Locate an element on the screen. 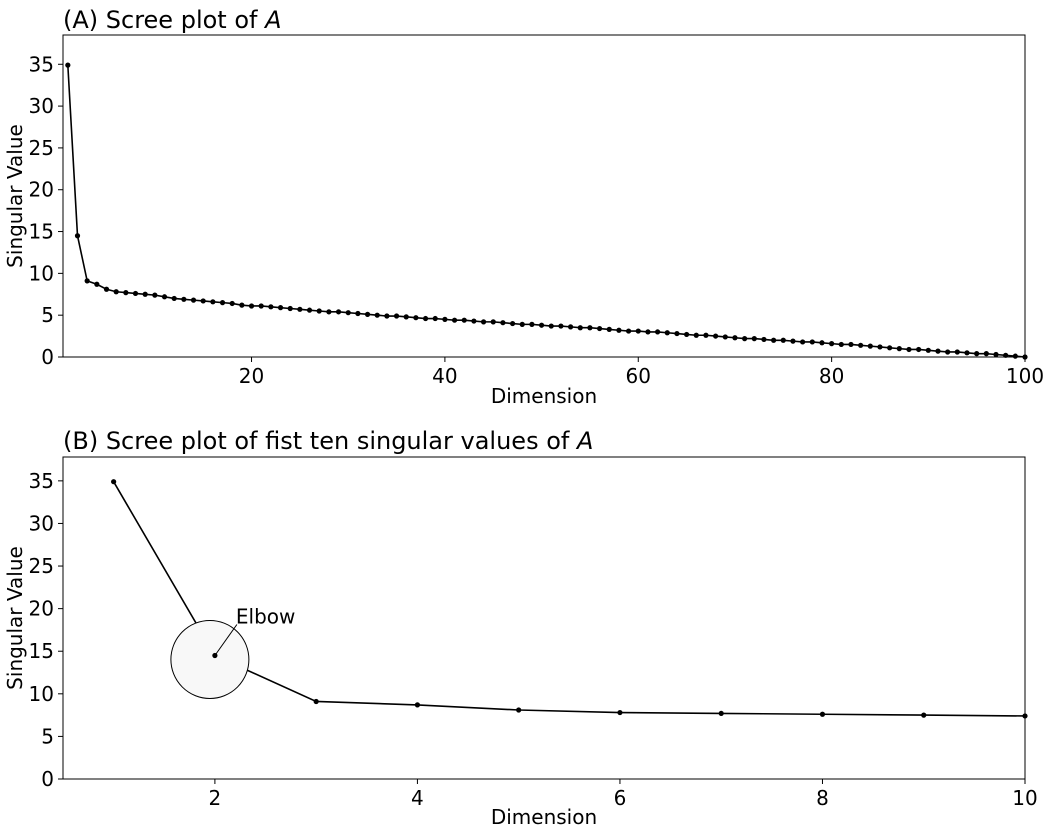 The height and width of the screenshot is (835, 1051). y-tick-label: 35 is located at coordinates (41, 481).